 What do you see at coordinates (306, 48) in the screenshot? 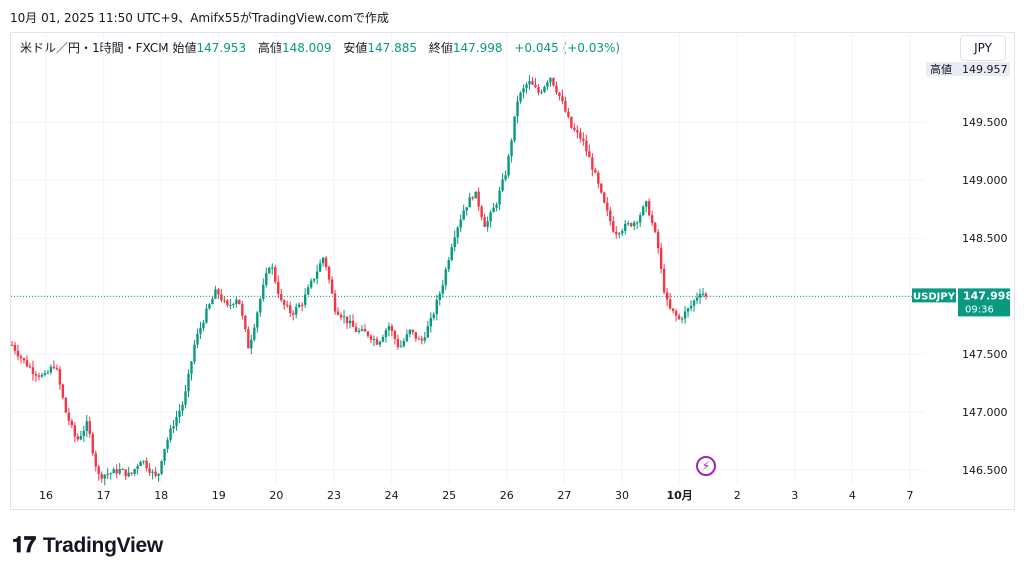
I see `legend-high-value: 148.009` at bounding box center [306, 48].